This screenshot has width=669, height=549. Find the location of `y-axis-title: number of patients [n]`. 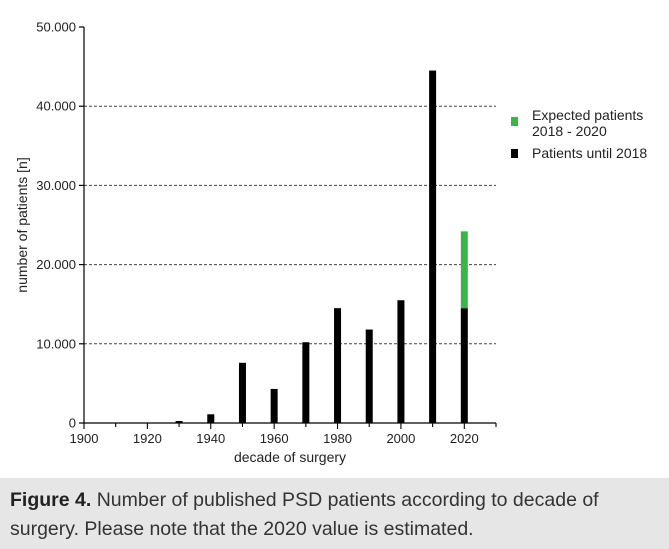

y-axis-title: number of patients [n] is located at coordinates (22, 224).